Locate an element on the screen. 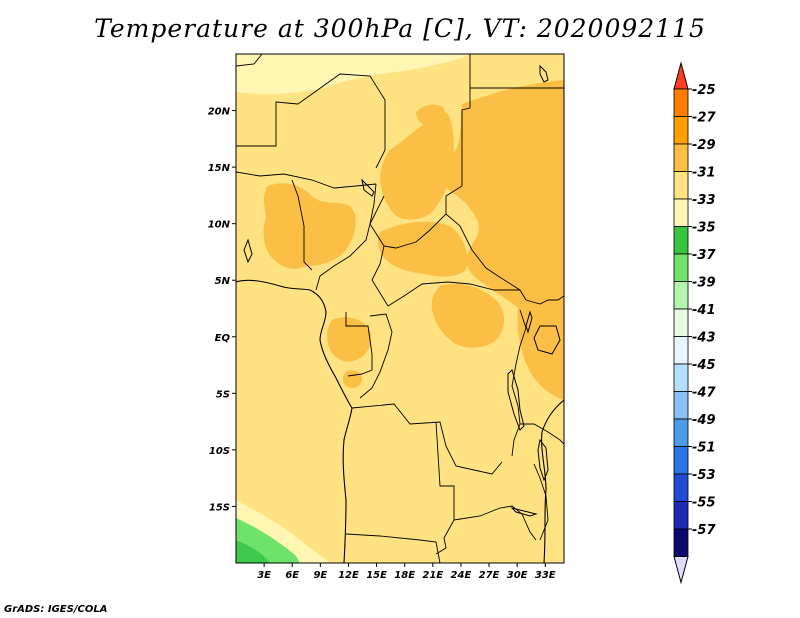 The height and width of the screenshot is (618, 800). lake-volta is located at coordinates (248, 251).